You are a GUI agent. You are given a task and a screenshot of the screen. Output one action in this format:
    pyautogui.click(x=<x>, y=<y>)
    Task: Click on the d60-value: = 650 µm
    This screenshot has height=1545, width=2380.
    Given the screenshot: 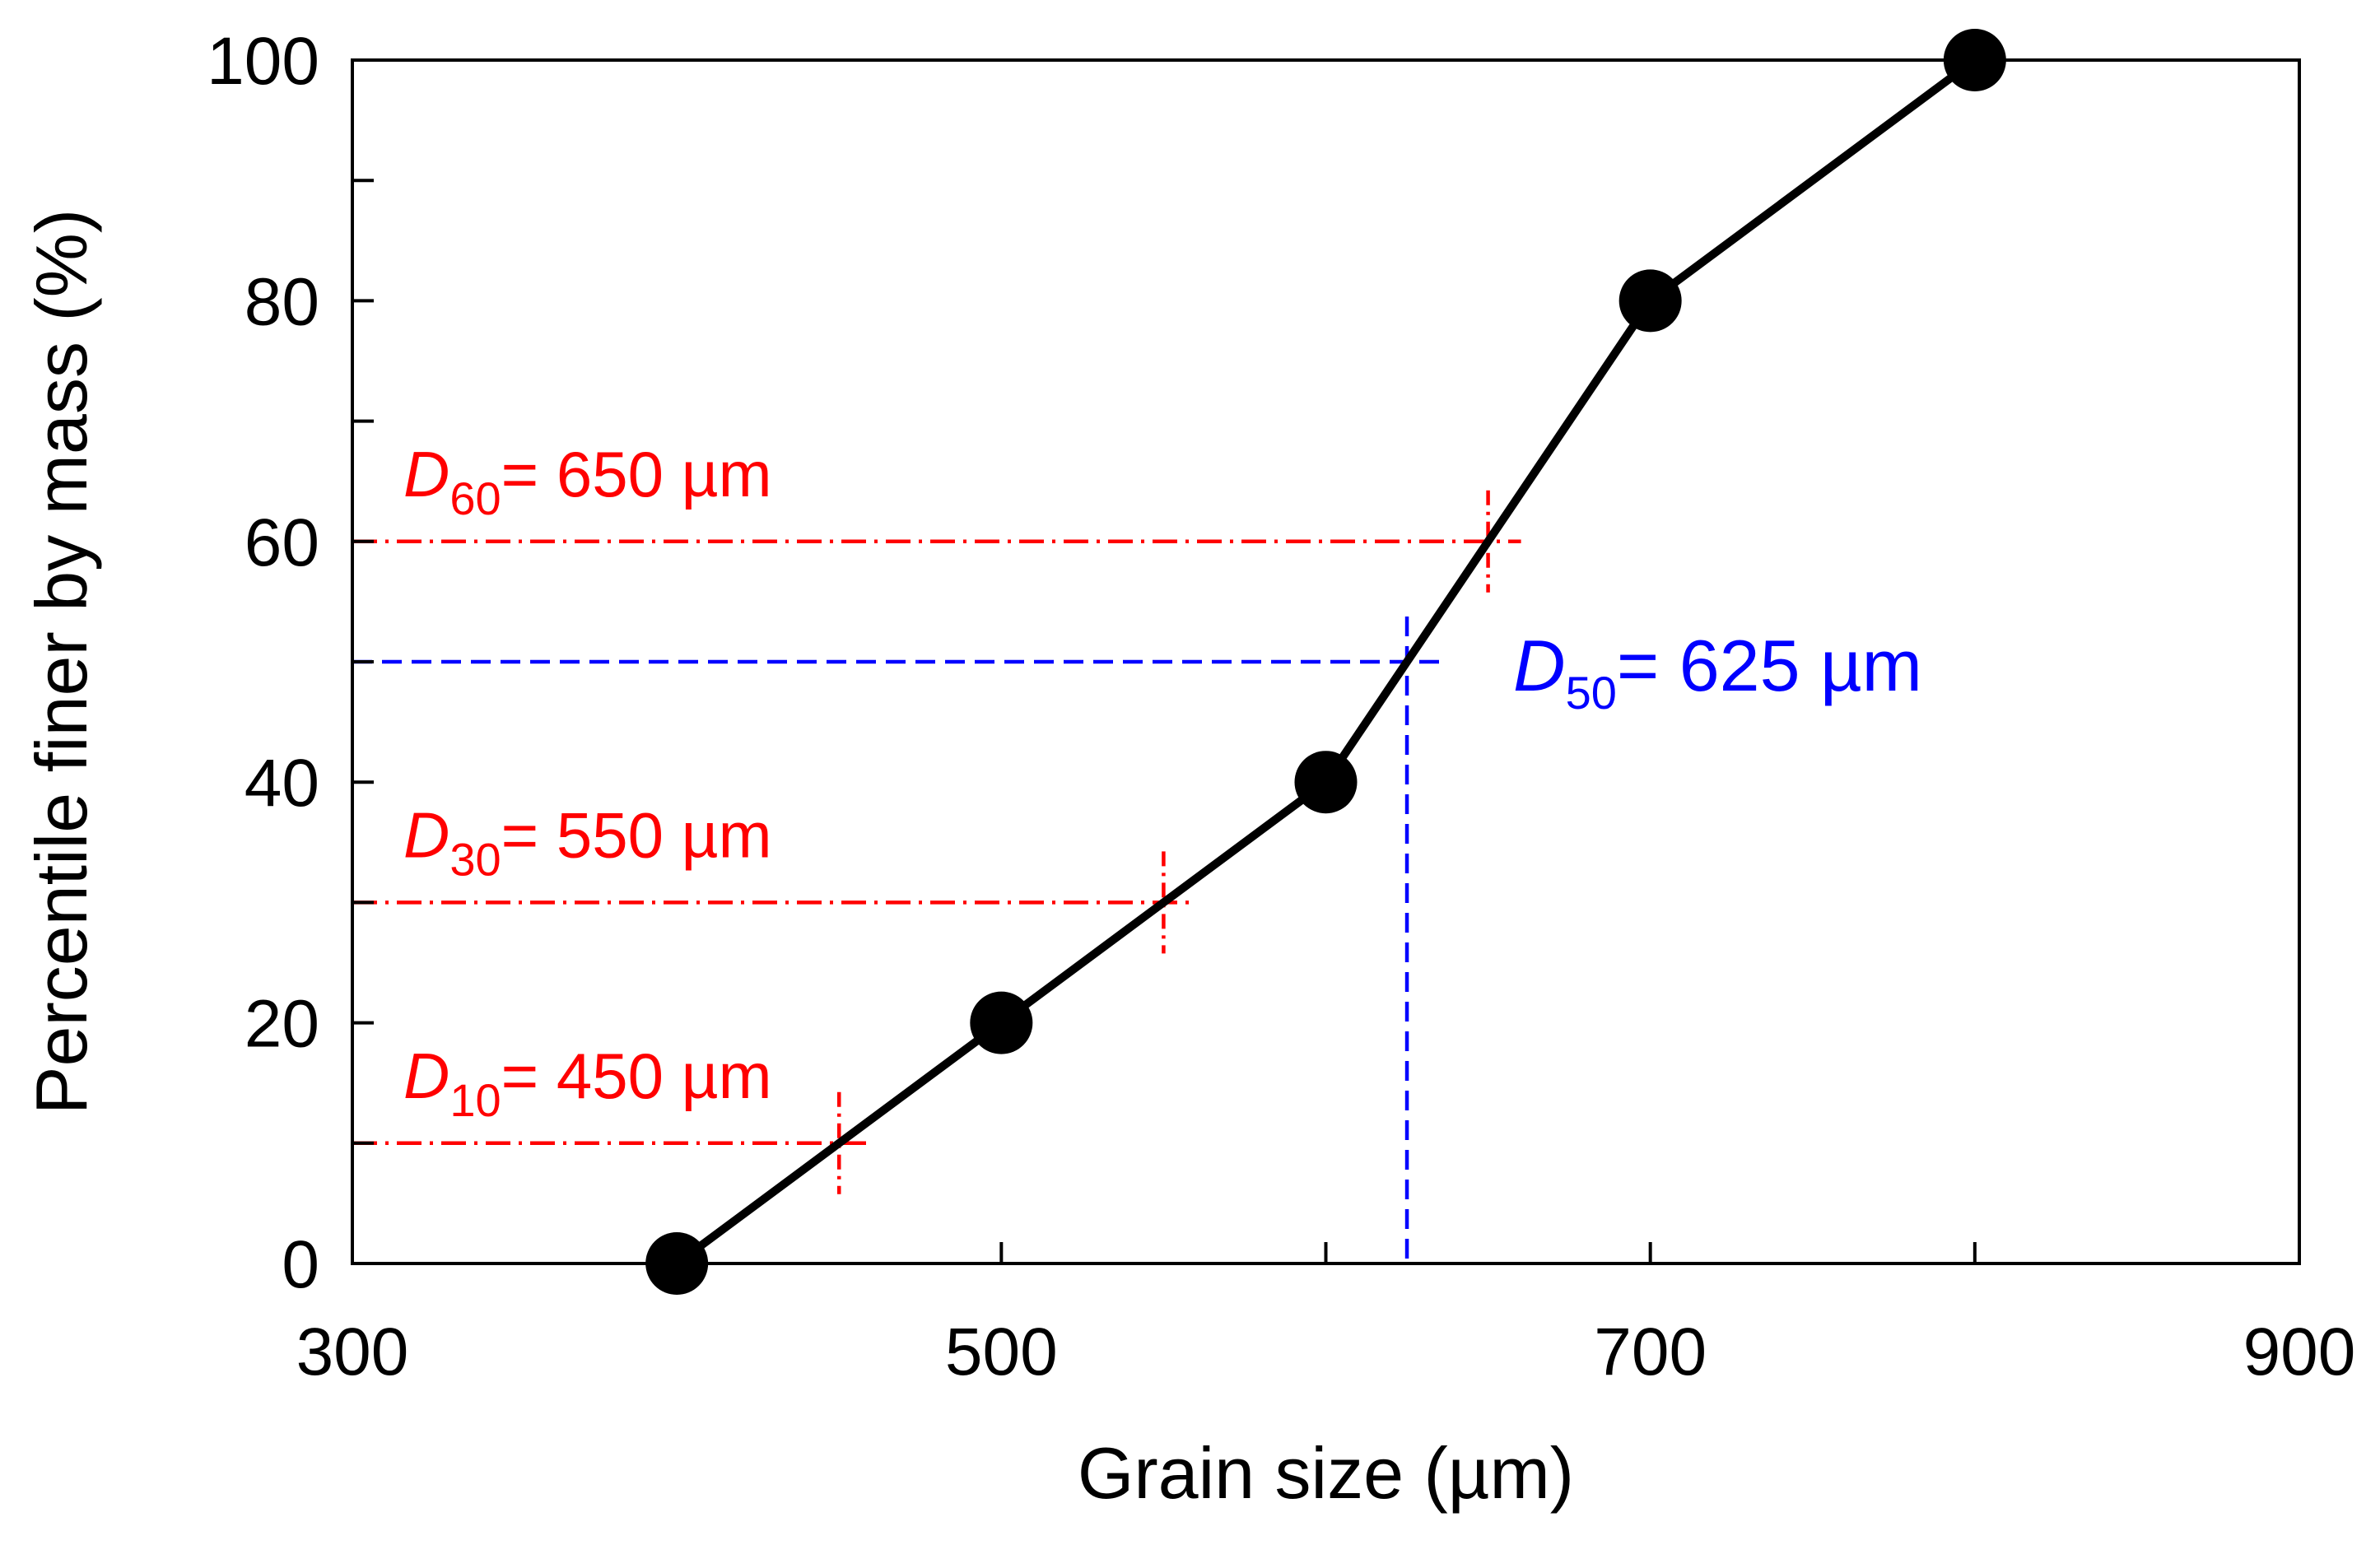 What is the action you would take?
    pyautogui.click(x=636, y=474)
    